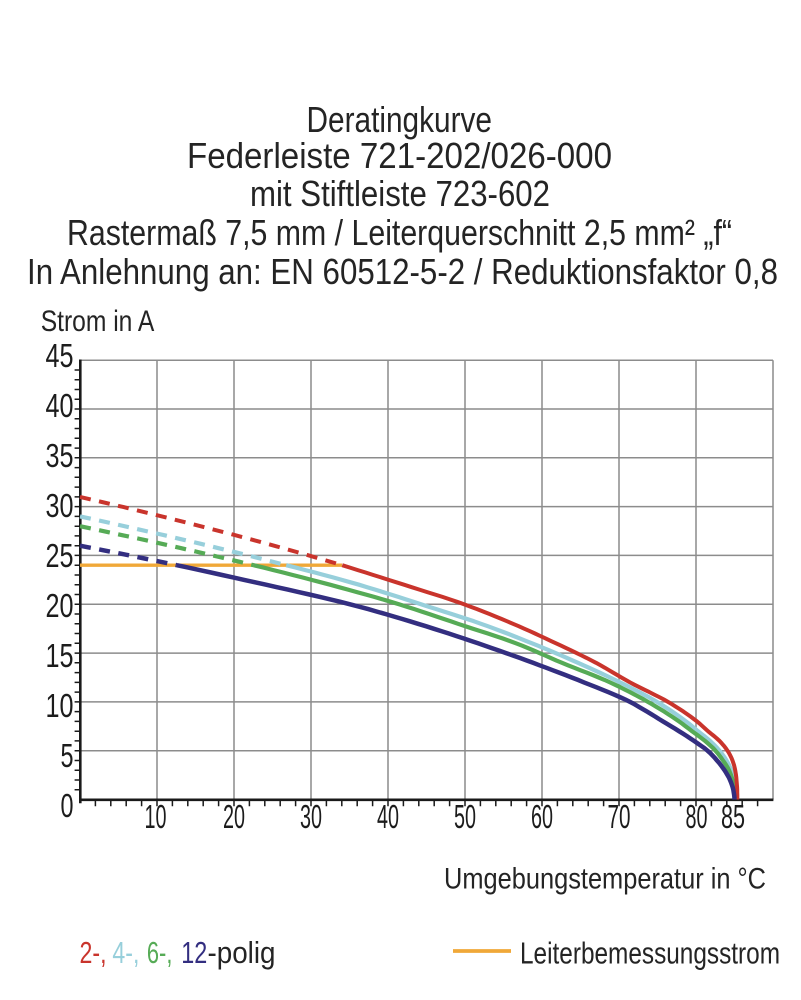 The height and width of the screenshot is (1000, 801). Describe the element at coordinates (98, 321) in the screenshot. I see `svg-text: Strom in A` at that location.